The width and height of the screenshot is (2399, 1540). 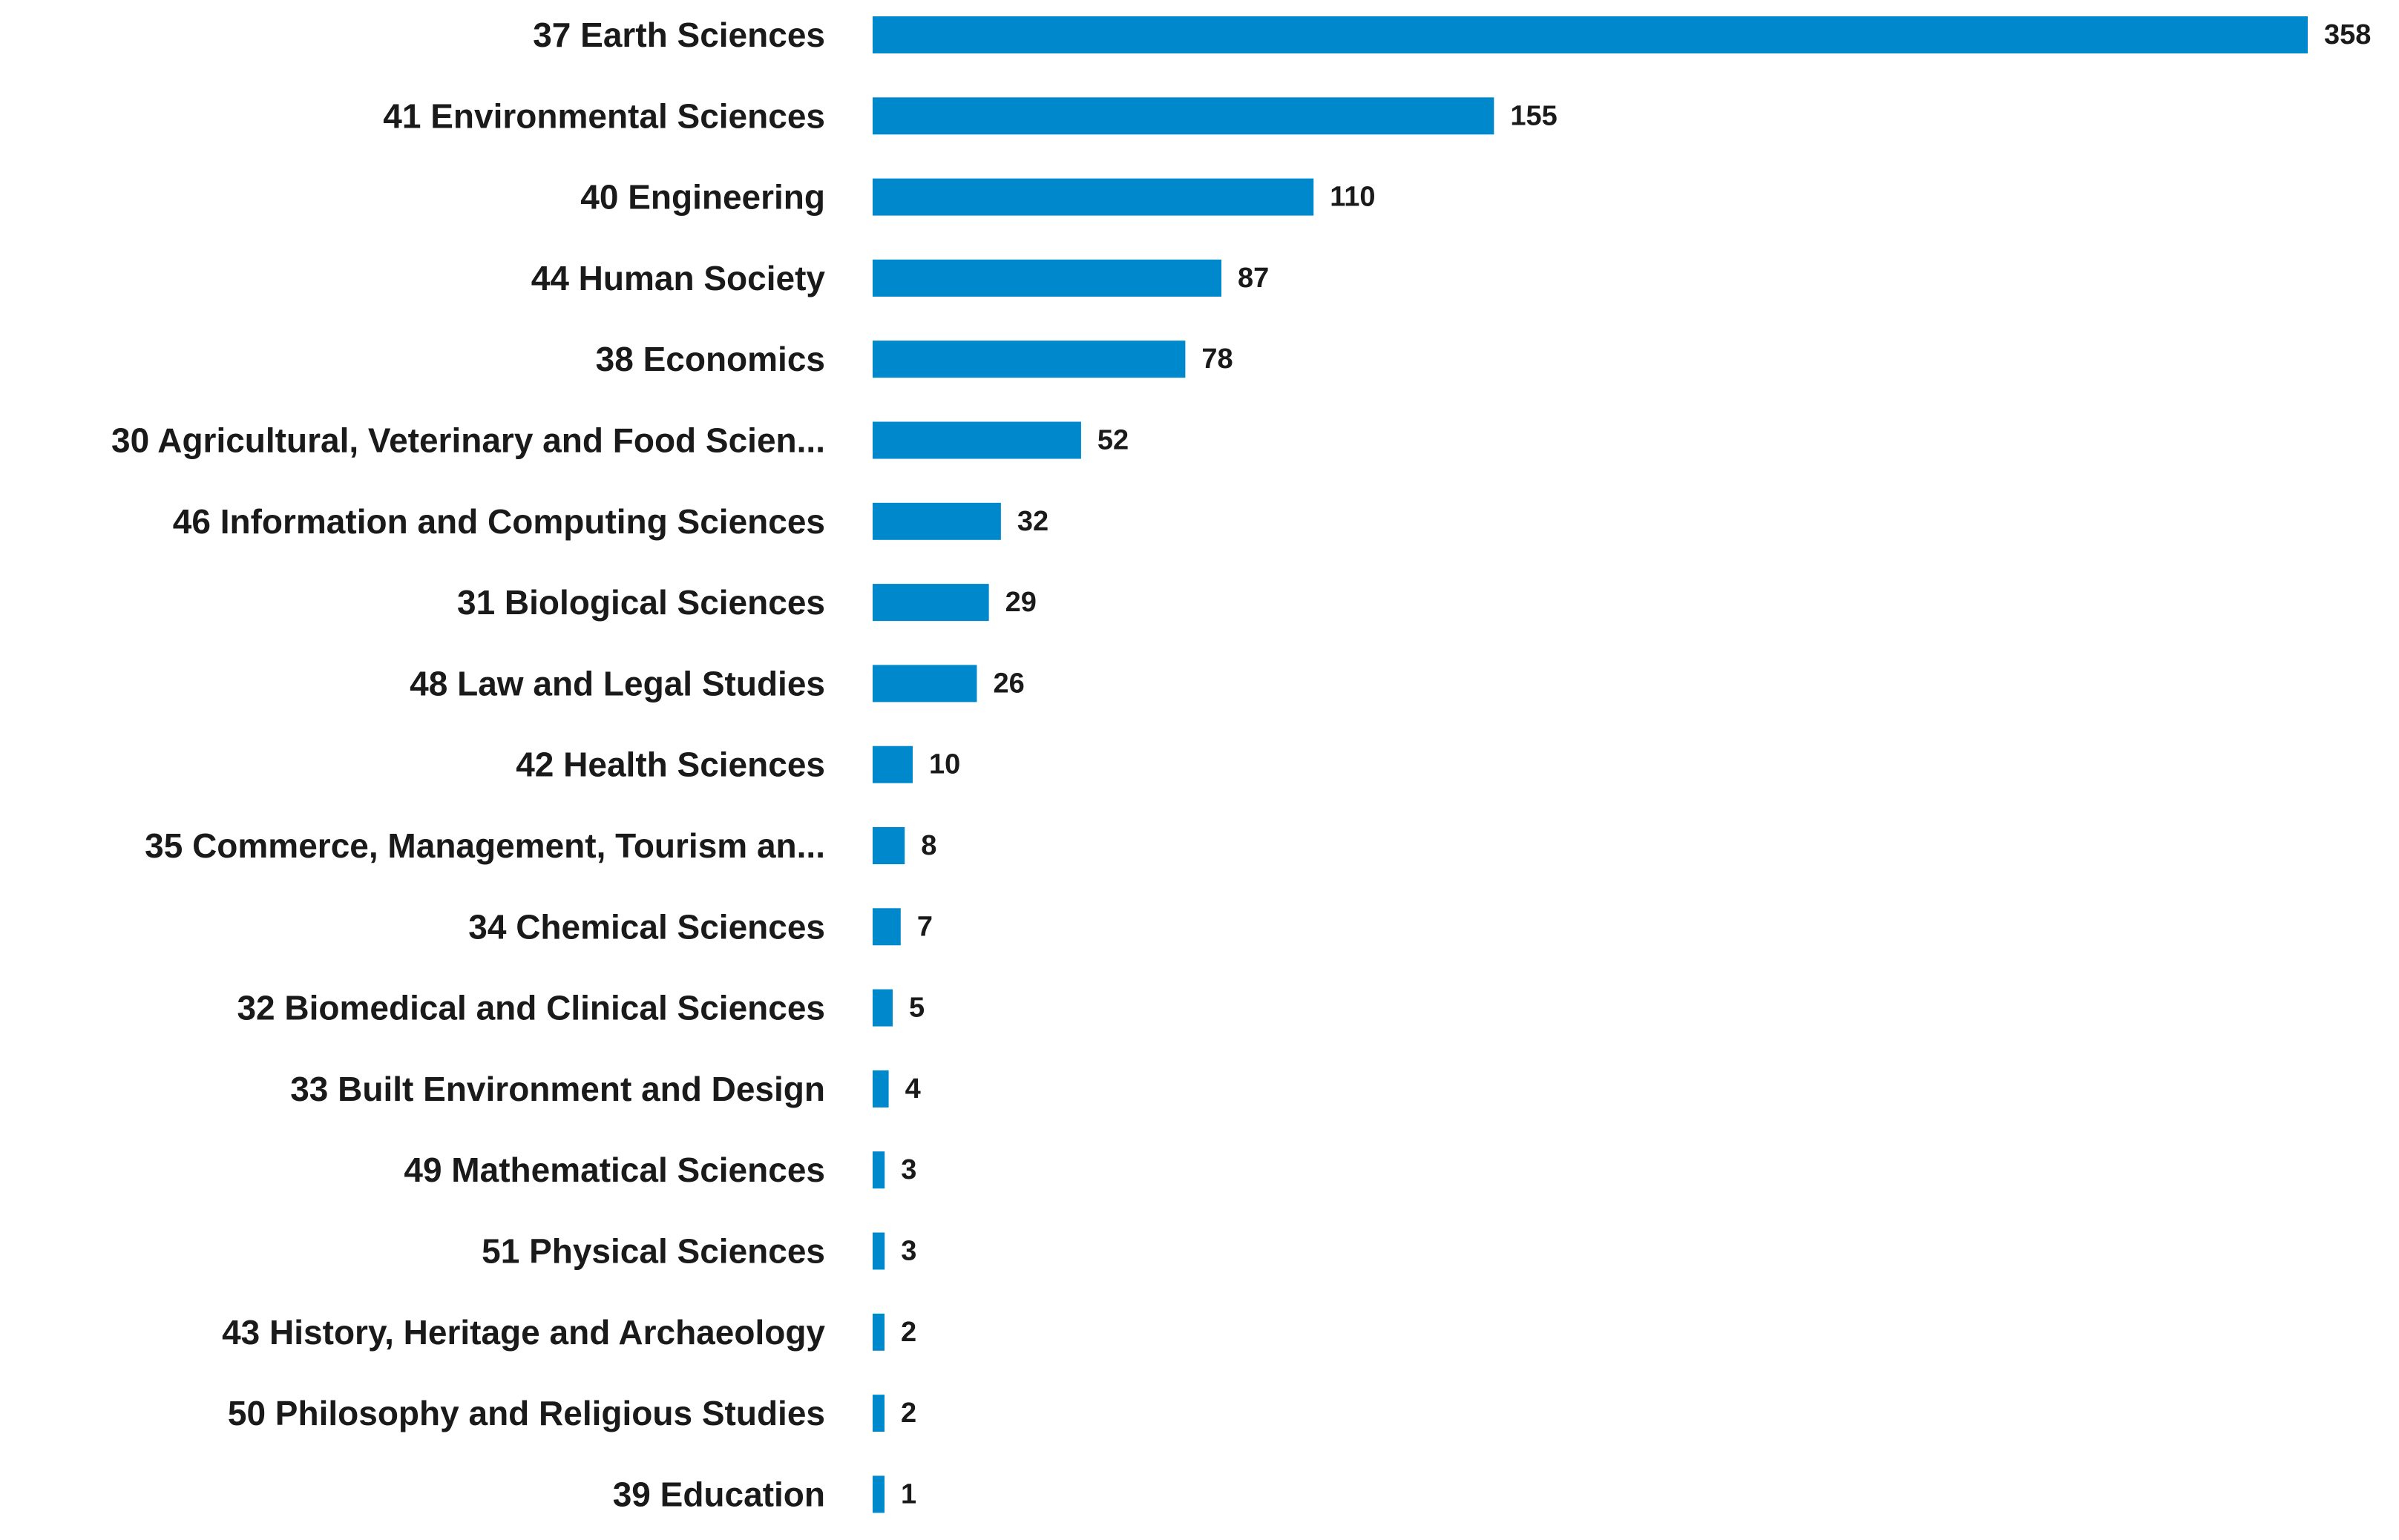 I want to click on category-label: 34 Chemical Sciences, so click(x=646, y=926).